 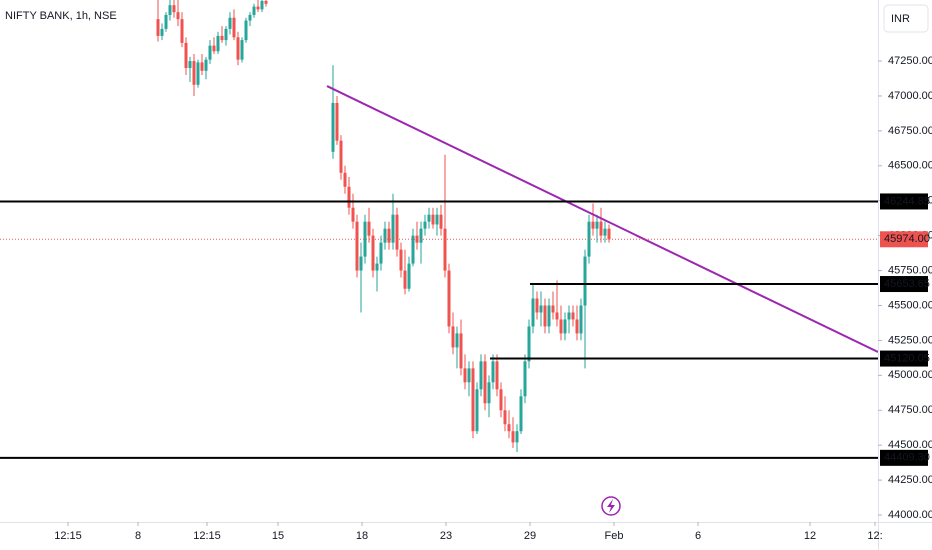 I want to click on y-tick-label: 44750.00, so click(x=910, y=410).